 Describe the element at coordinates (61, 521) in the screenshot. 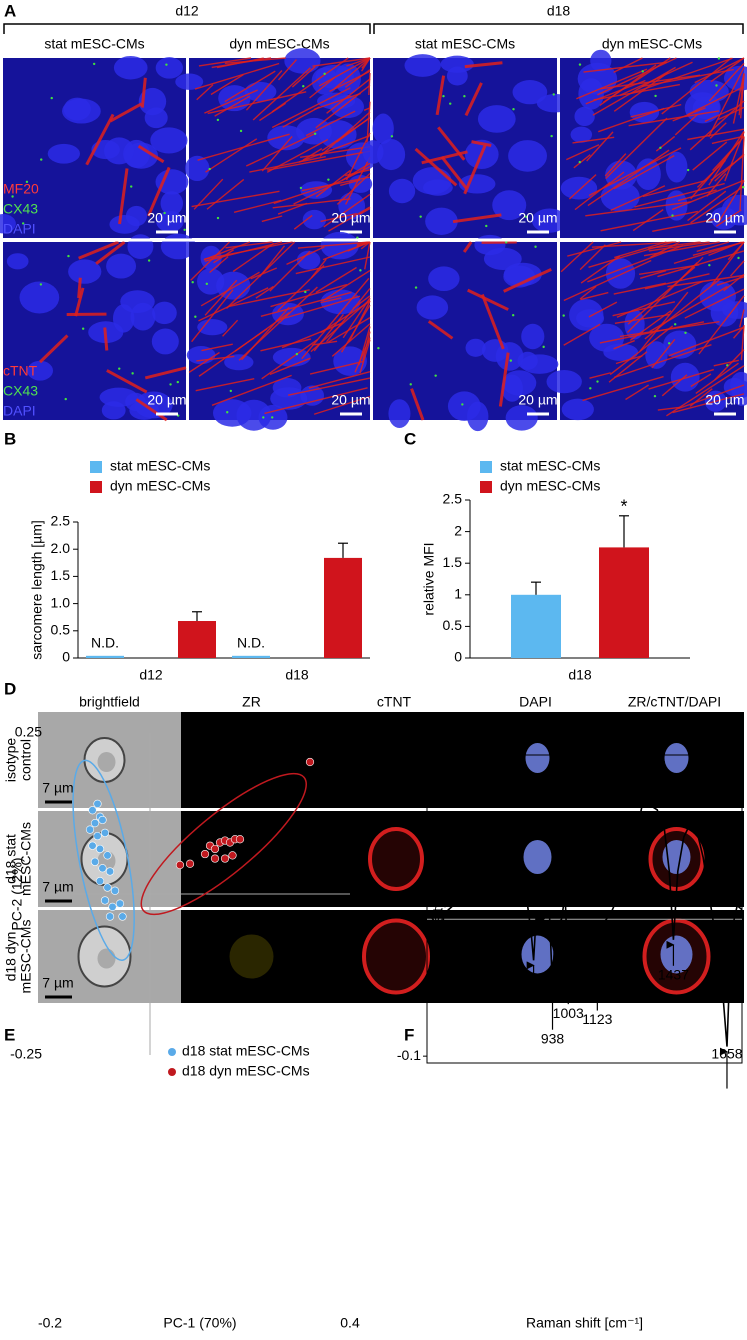

I see `y-tick-label: 2.5` at that location.